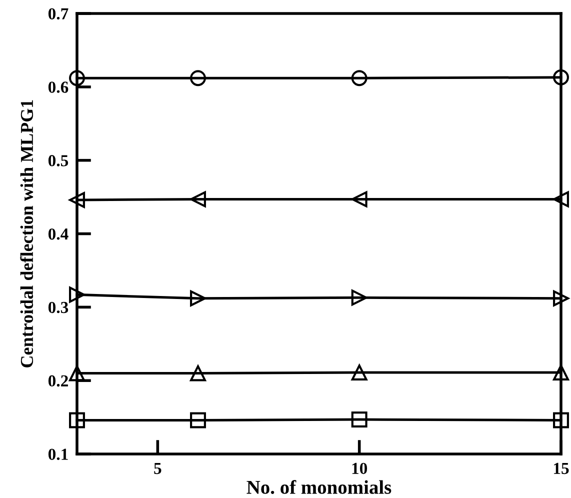 The height and width of the screenshot is (498, 571). I want to click on x-axis-title: No. of monomials, so click(319, 487).